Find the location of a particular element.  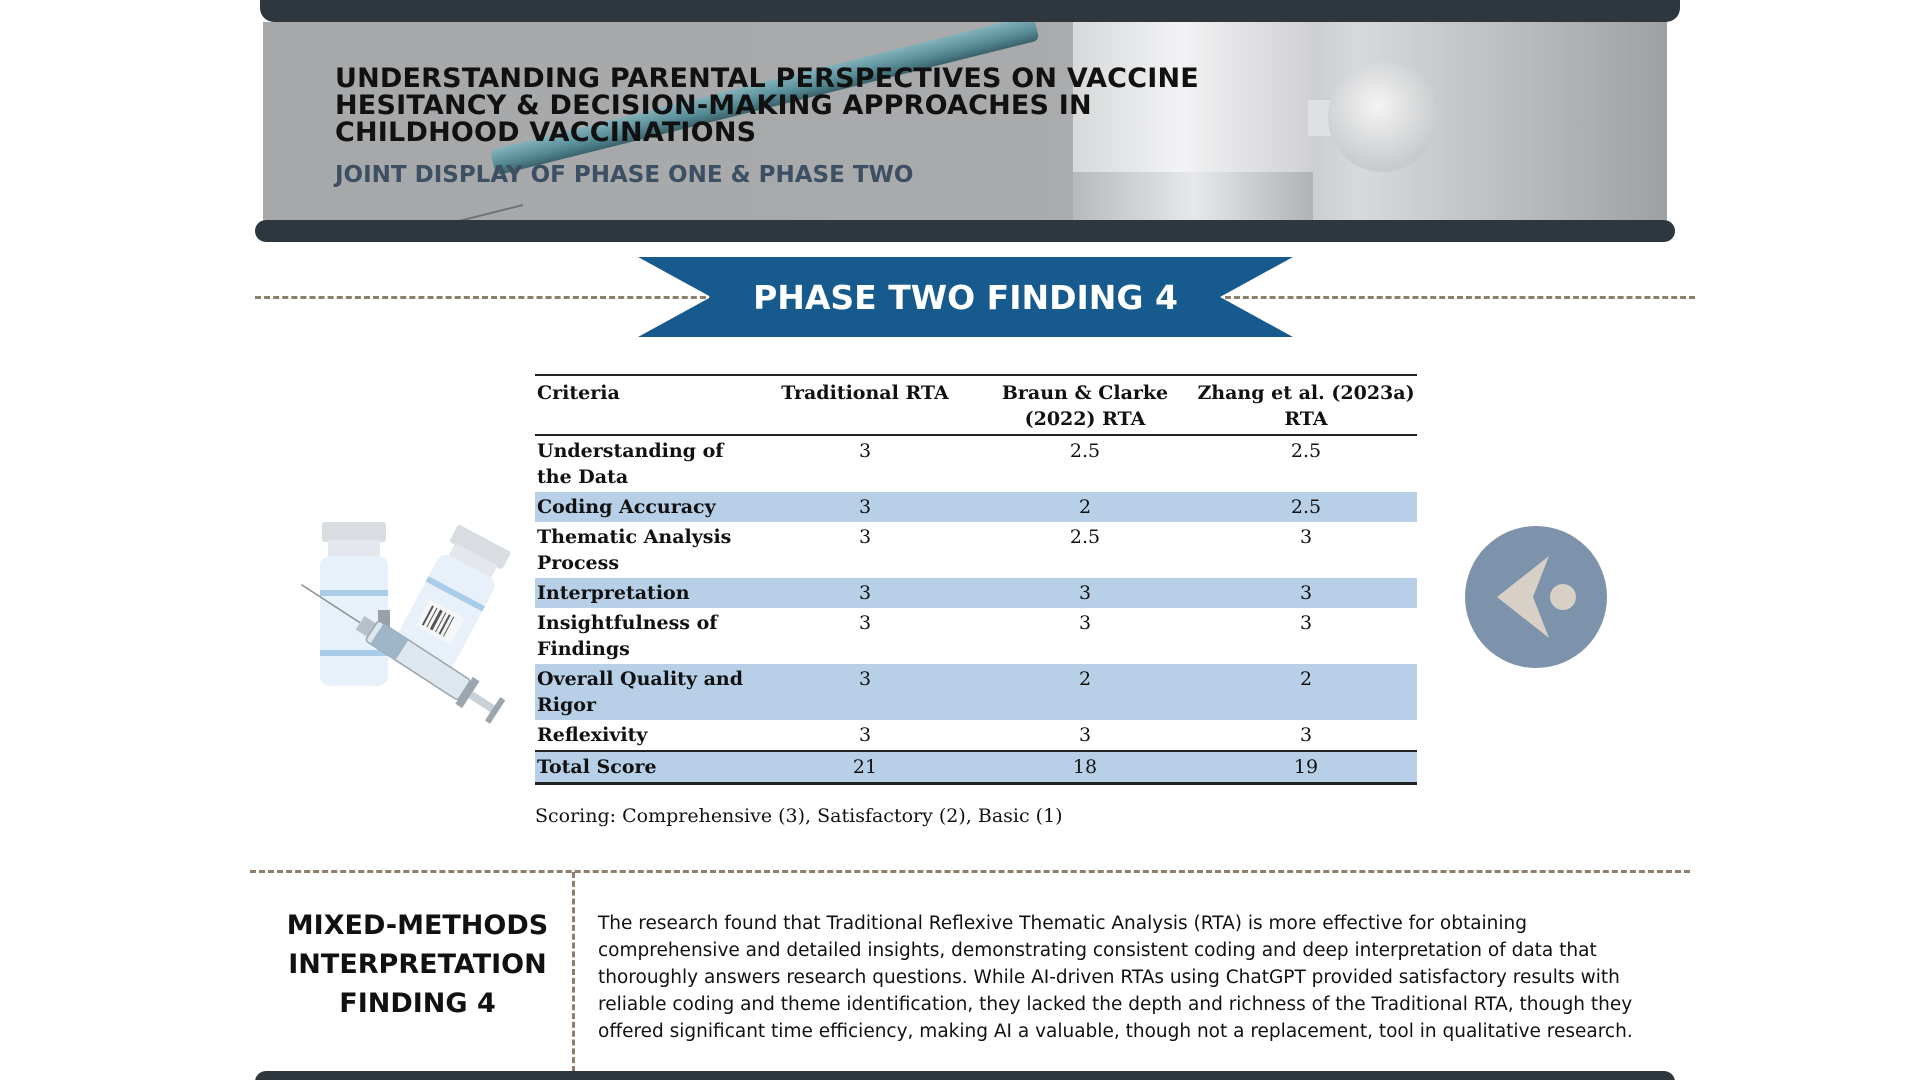

row-criteria: Interpretation is located at coordinates (645, 593).